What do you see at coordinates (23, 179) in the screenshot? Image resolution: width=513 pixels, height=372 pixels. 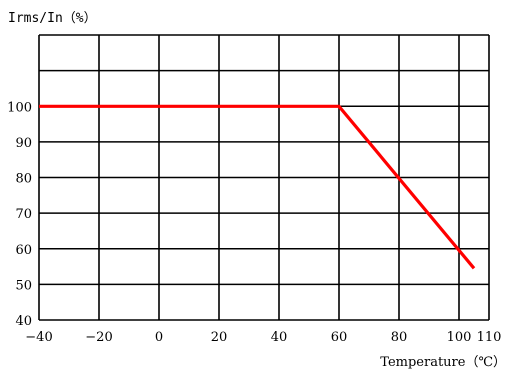 I see `y-tick-label: 80` at bounding box center [23, 179].